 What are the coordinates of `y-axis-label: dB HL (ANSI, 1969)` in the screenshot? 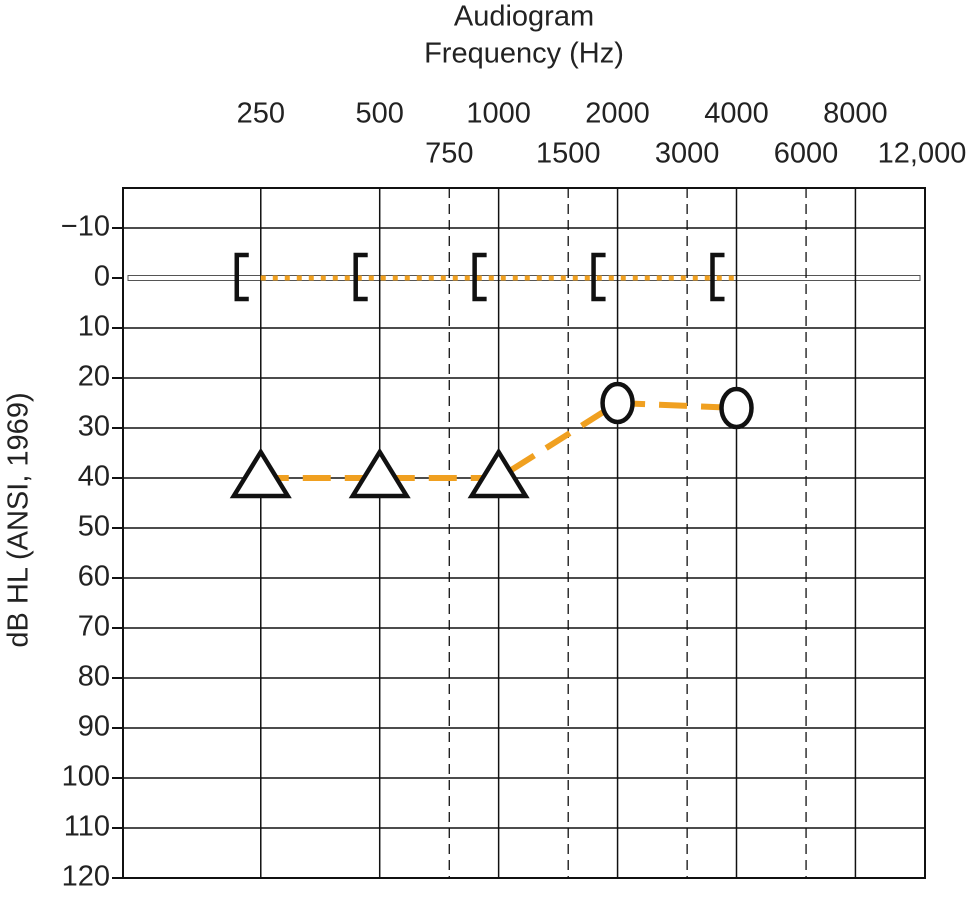 It's located at (19, 519).